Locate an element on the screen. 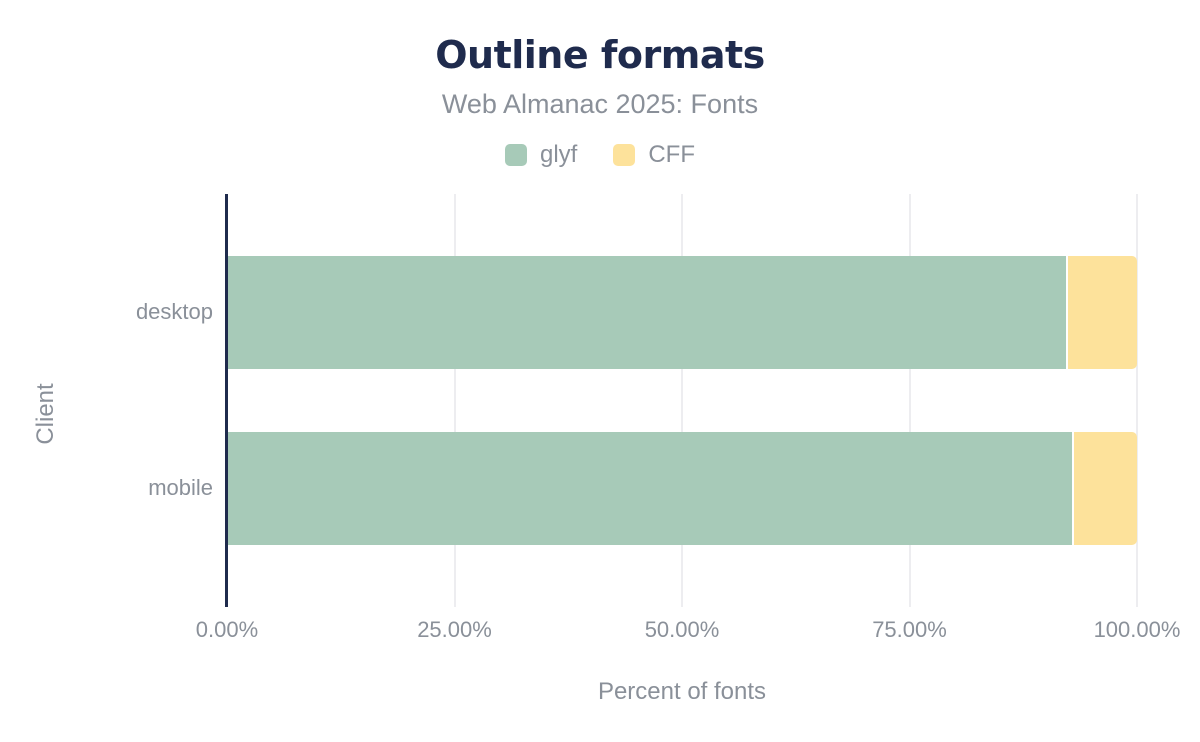  bar-desktop is located at coordinates (682, 312).